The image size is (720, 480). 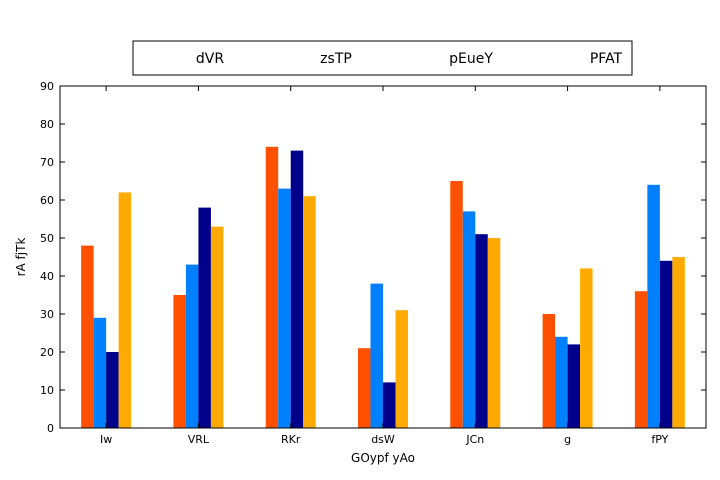 I want to click on bar-zsTP-g, so click(x=561, y=382).